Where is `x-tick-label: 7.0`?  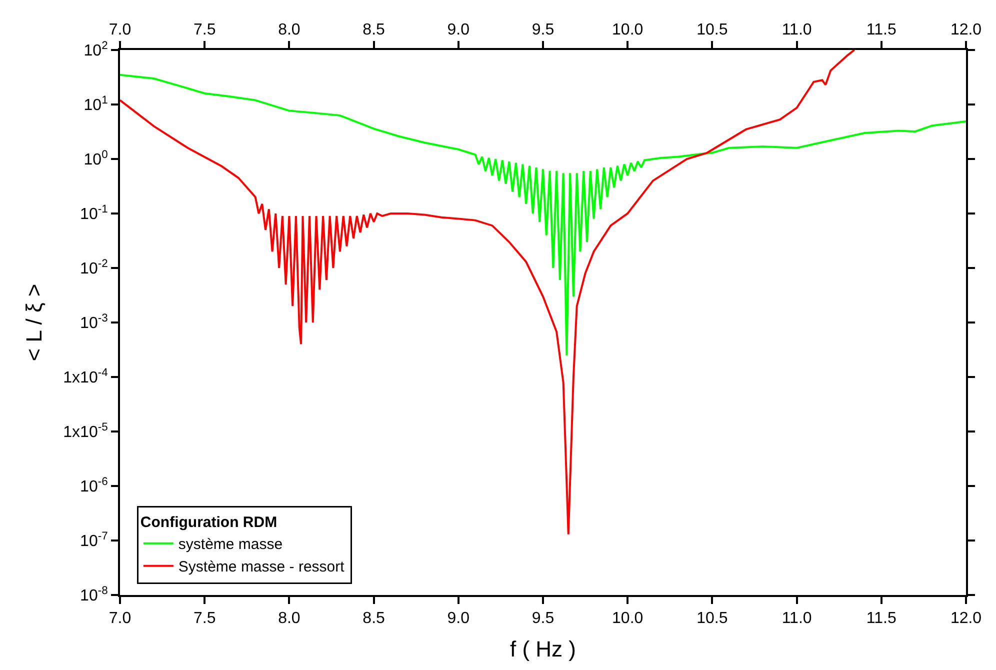
x-tick-label: 7.0 is located at coordinates (120, 30).